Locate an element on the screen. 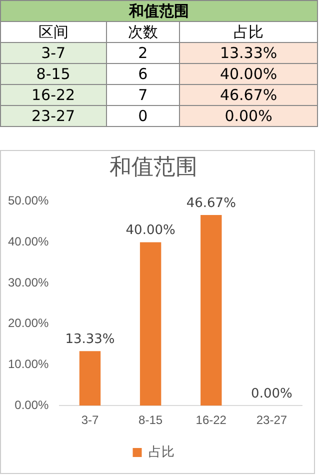  text: 16-22 is located at coordinates (53, 95).